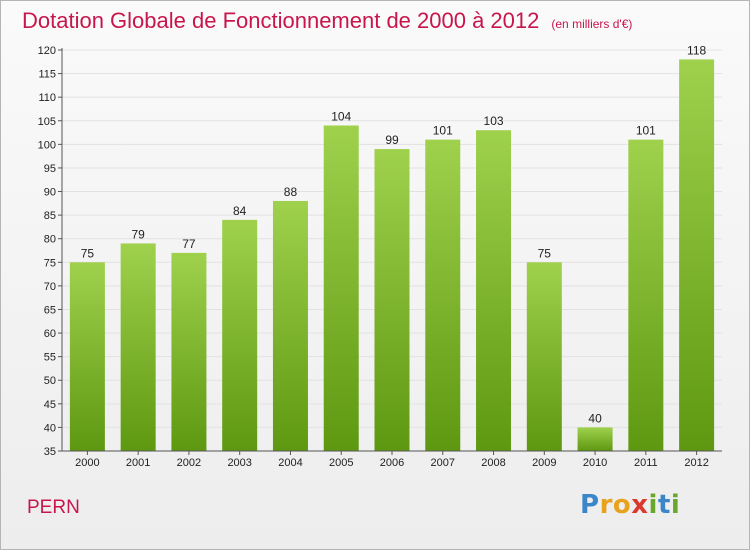 The height and width of the screenshot is (550, 750). I want to click on y-tick-label: 105, so click(47, 122).